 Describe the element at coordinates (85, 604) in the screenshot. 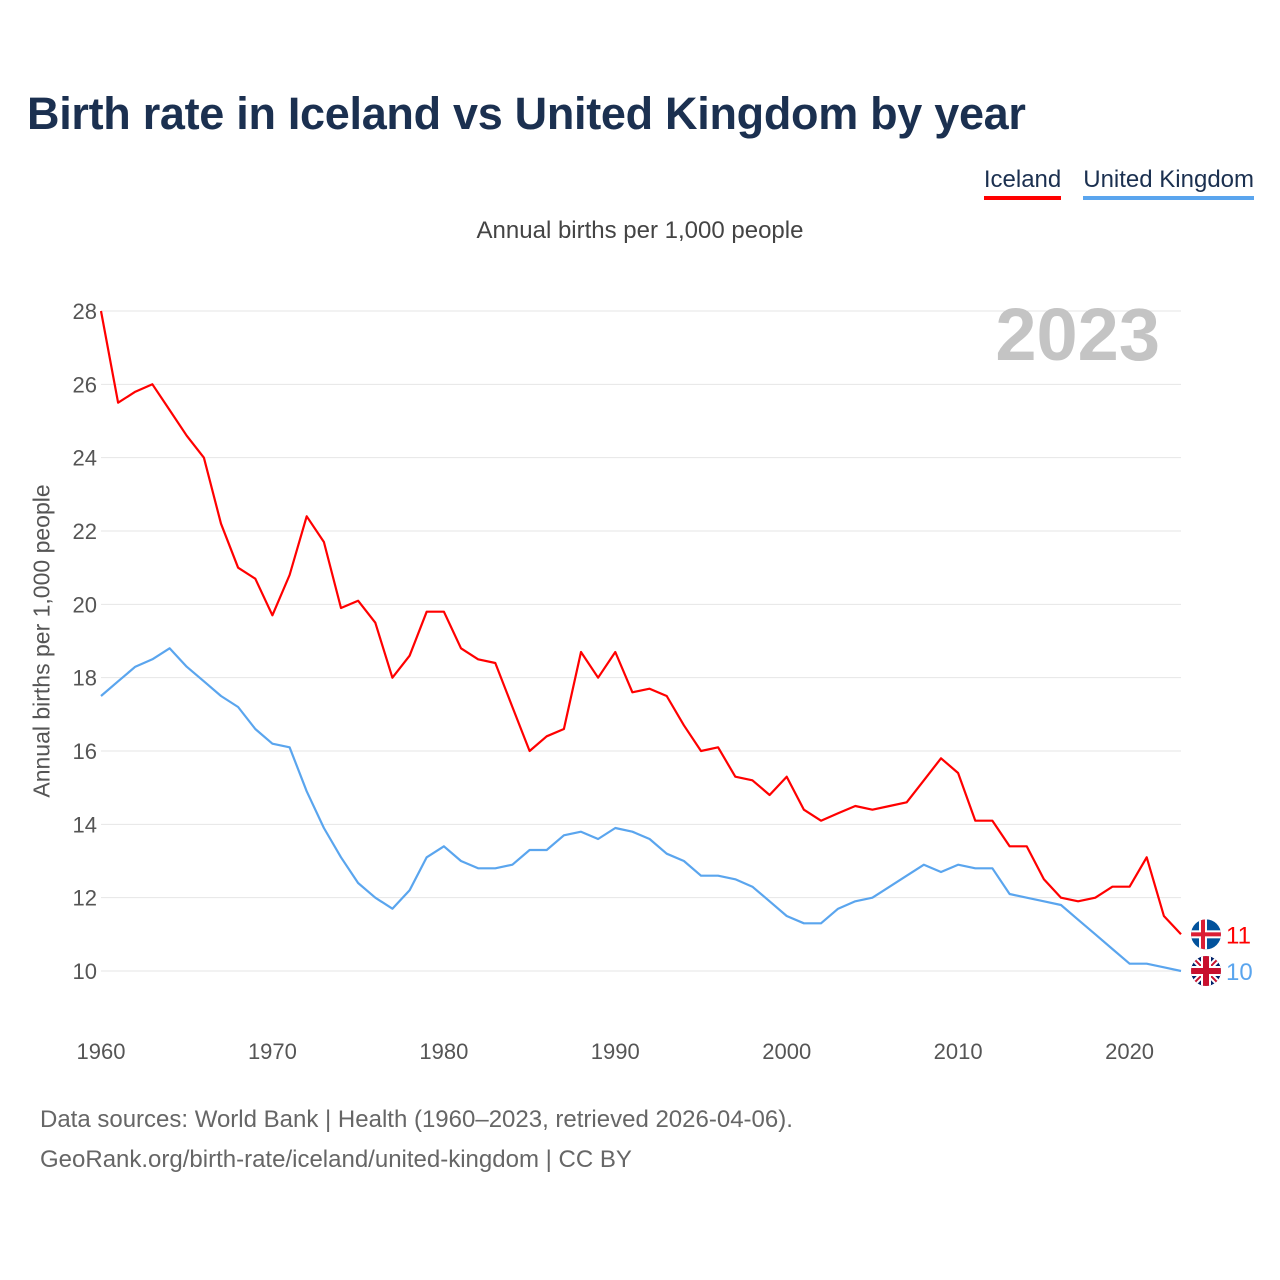

I see `y-tick-label: 20` at that location.